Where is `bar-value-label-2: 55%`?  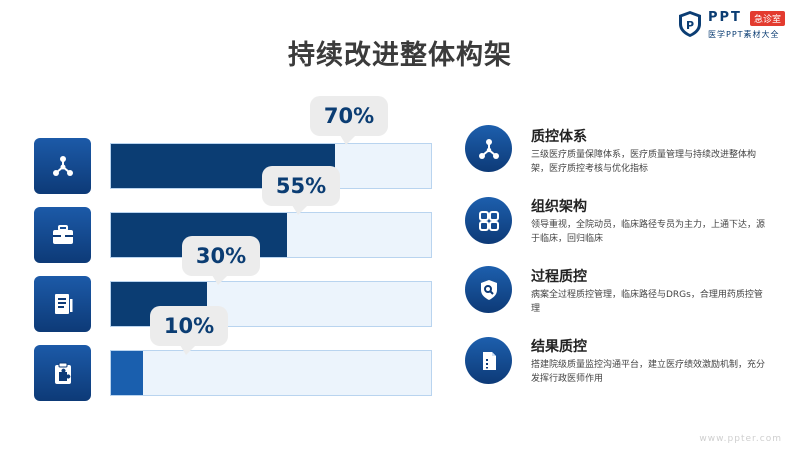 bar-value-label-2: 55% is located at coordinates (301, 190).